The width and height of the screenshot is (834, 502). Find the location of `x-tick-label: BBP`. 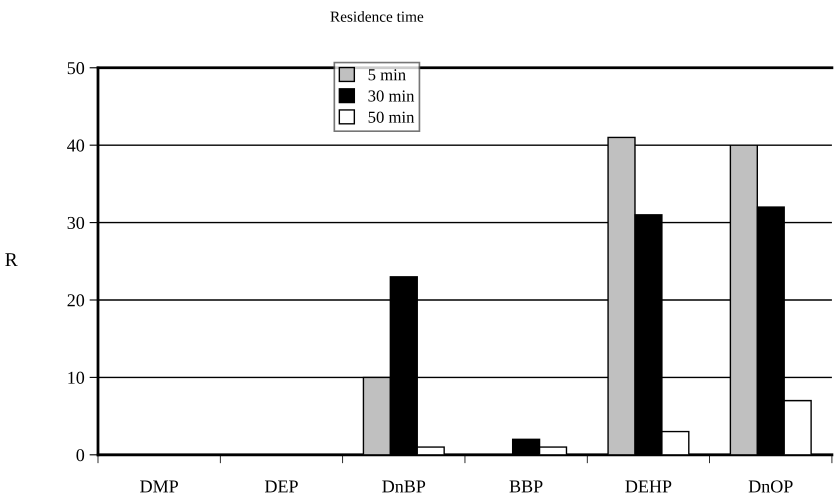

x-tick-label: BBP is located at coordinates (526, 486).